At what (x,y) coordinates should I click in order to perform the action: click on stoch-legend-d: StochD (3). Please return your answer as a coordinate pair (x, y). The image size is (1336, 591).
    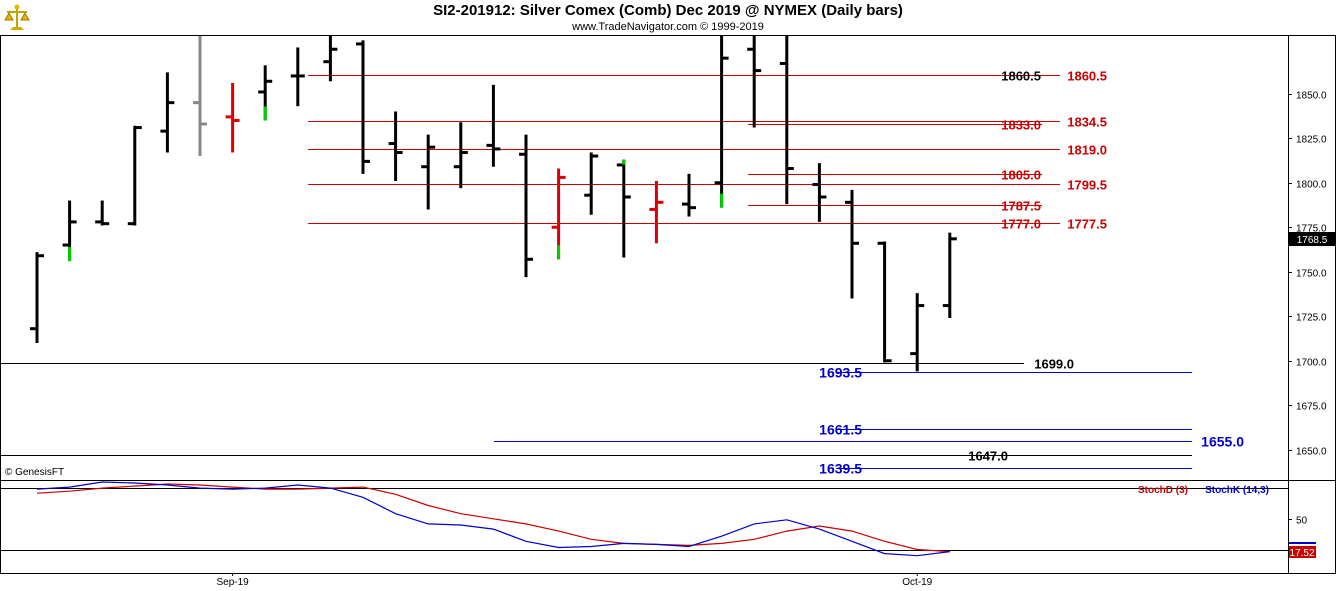
    Looking at the image, I should click on (1163, 490).